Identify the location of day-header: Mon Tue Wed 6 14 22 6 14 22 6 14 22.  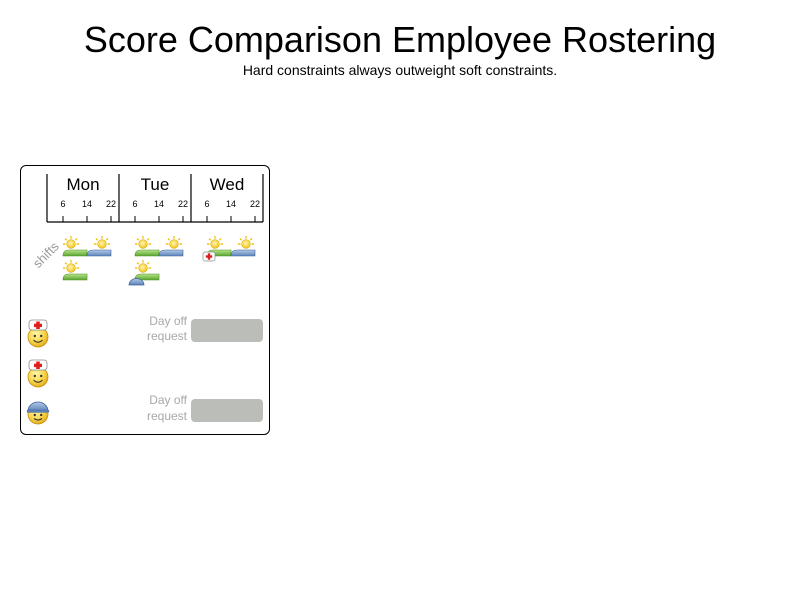
(155, 198).